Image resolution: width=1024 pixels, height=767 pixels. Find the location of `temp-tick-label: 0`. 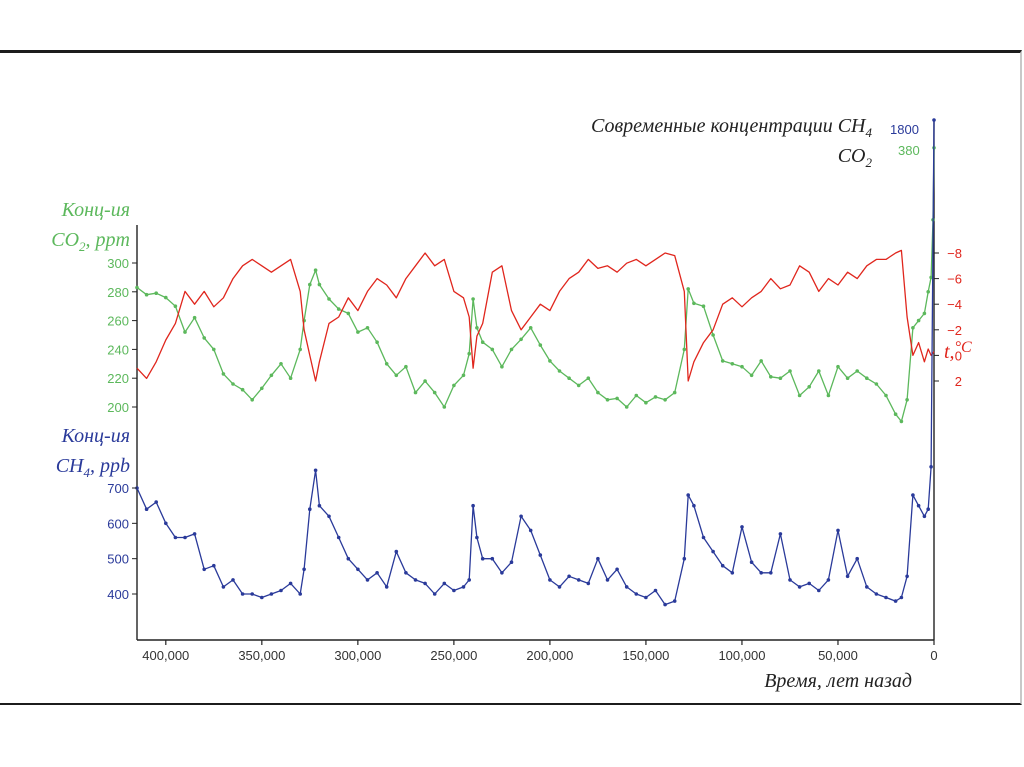

temp-tick-label: 0 is located at coordinates (958, 355).